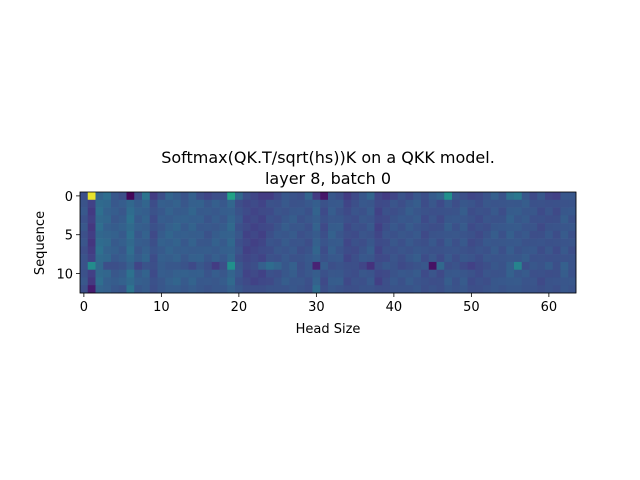  What do you see at coordinates (40, 243) in the screenshot?
I see `y-axis-label: Sequence` at bounding box center [40, 243].